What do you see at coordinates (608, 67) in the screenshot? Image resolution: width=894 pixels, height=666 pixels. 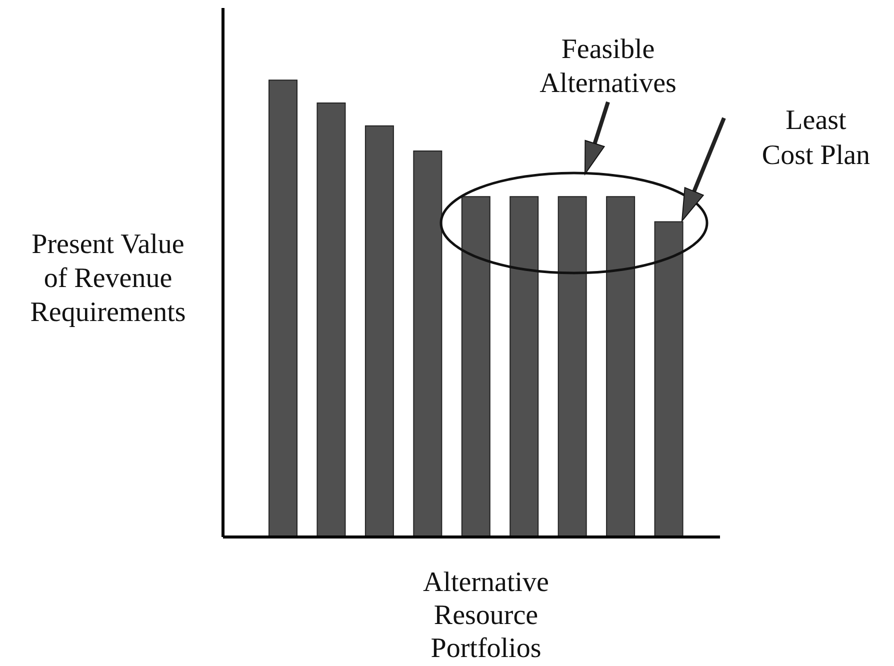 I see `annotation: Feasible Alternatives` at bounding box center [608, 67].